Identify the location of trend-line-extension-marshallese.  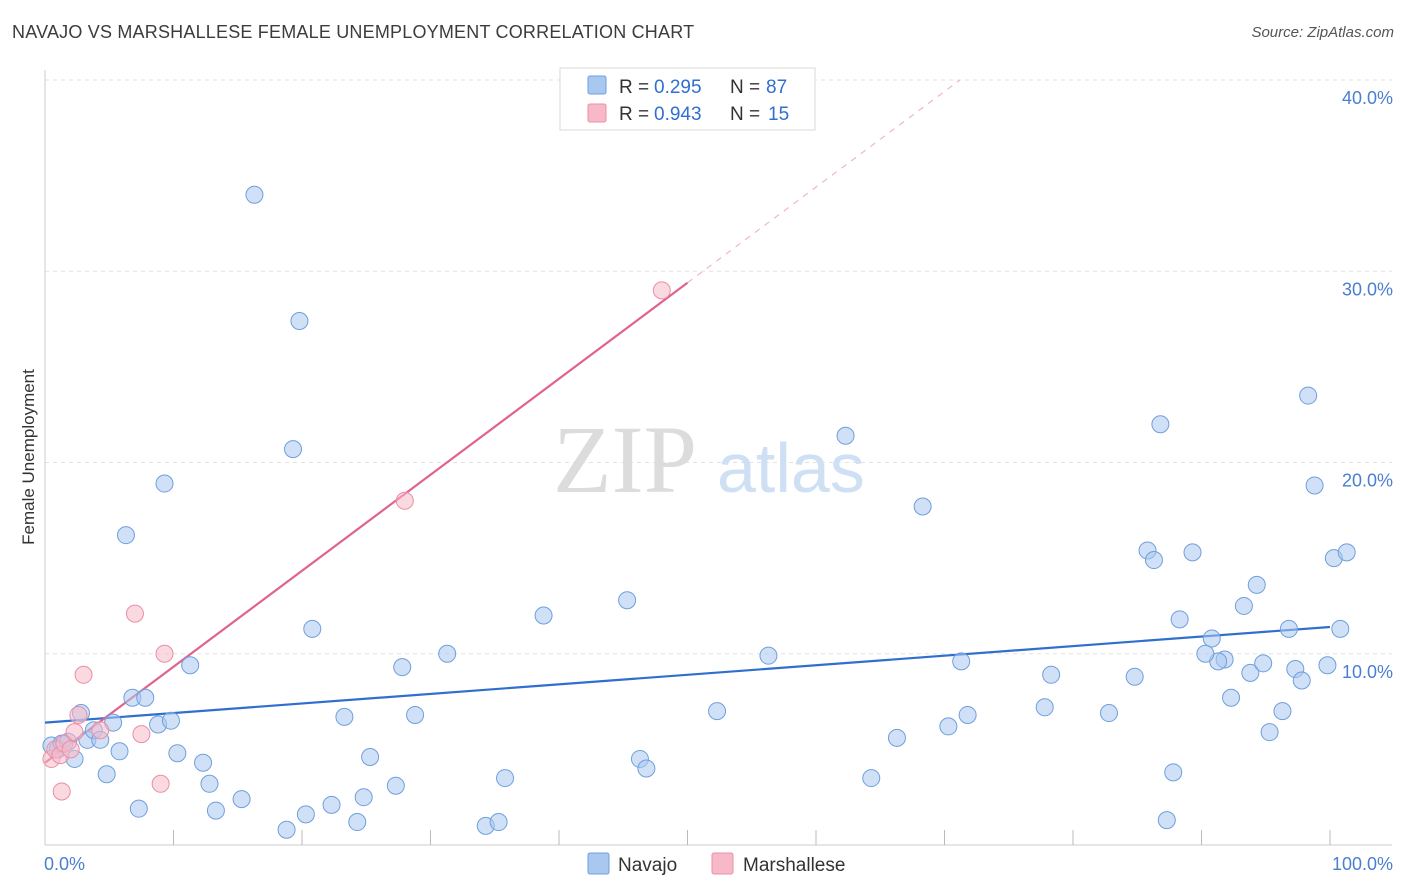
(824, 181).